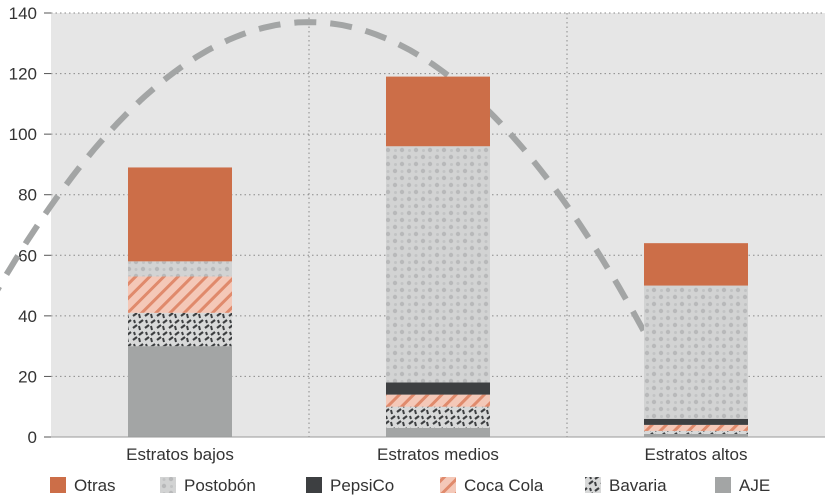 The width and height of the screenshot is (825, 497). I want to click on legend-item-aje: AJE, so click(742, 485).